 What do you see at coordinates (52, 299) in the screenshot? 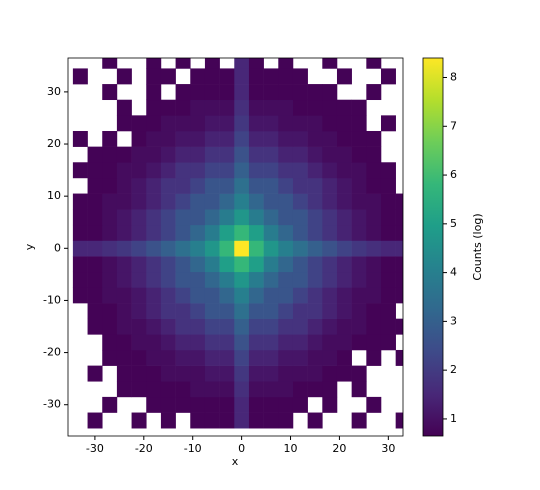
I see `y-tick-label: -10` at bounding box center [52, 299].